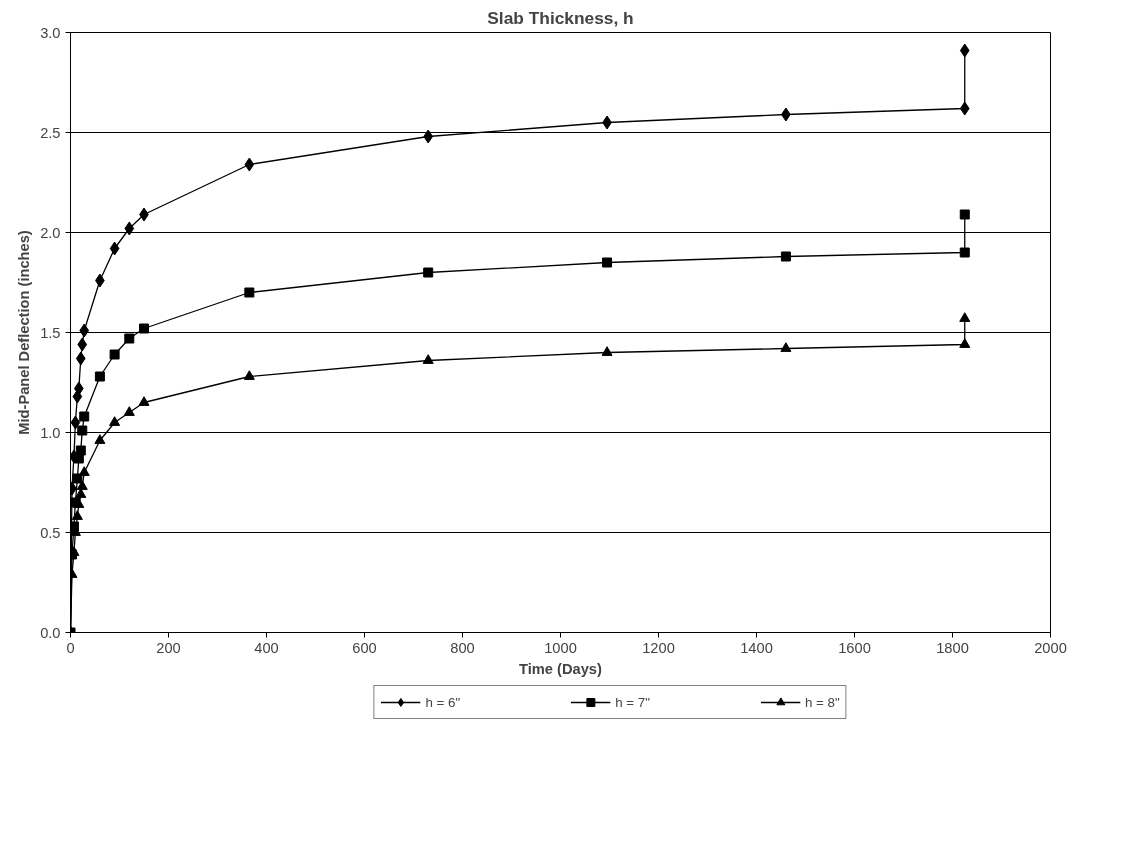 This screenshot has height=853, width=1135. What do you see at coordinates (658, 647) in the screenshot?
I see `x-tick-label: 1200` at bounding box center [658, 647].